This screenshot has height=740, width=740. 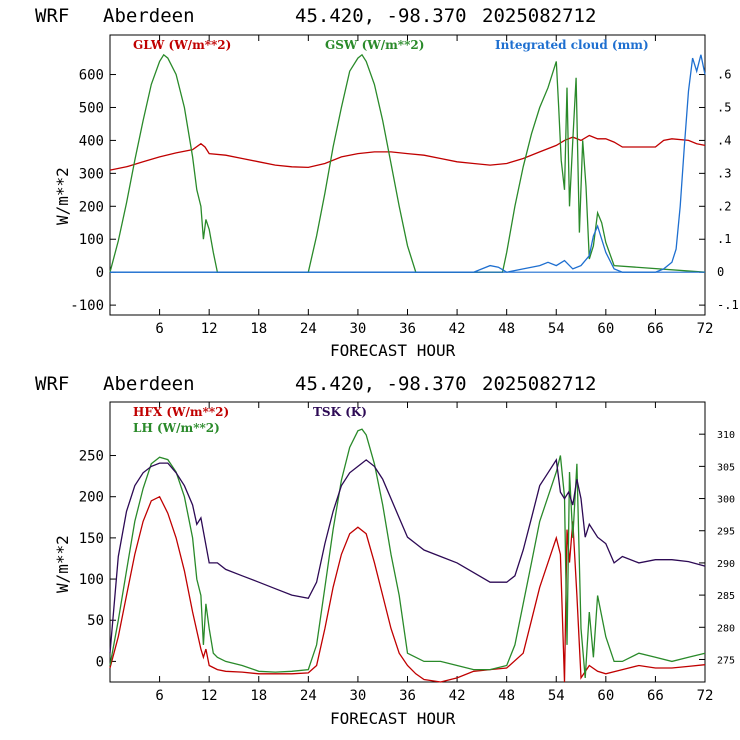 I want to click on legend-cloud: Integrated cloud (mm), so click(x=572, y=45).